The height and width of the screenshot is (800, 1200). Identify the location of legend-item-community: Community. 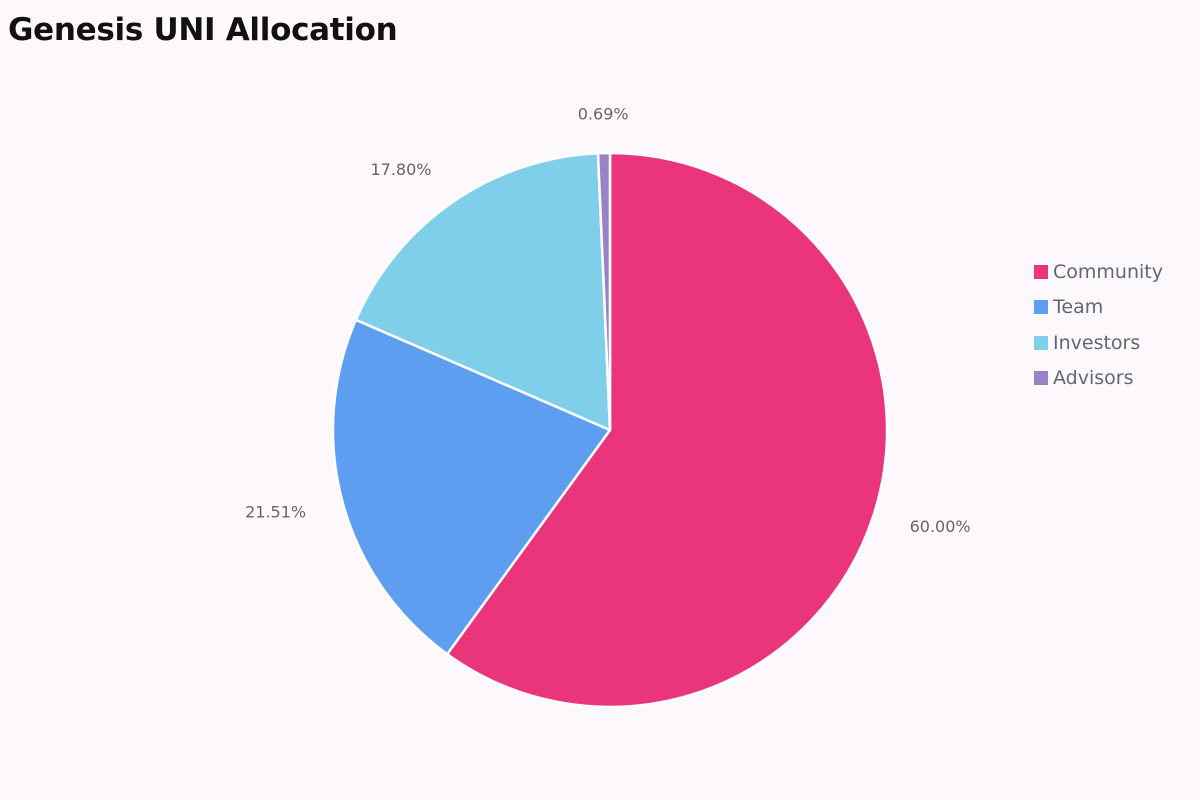
(1098, 272).